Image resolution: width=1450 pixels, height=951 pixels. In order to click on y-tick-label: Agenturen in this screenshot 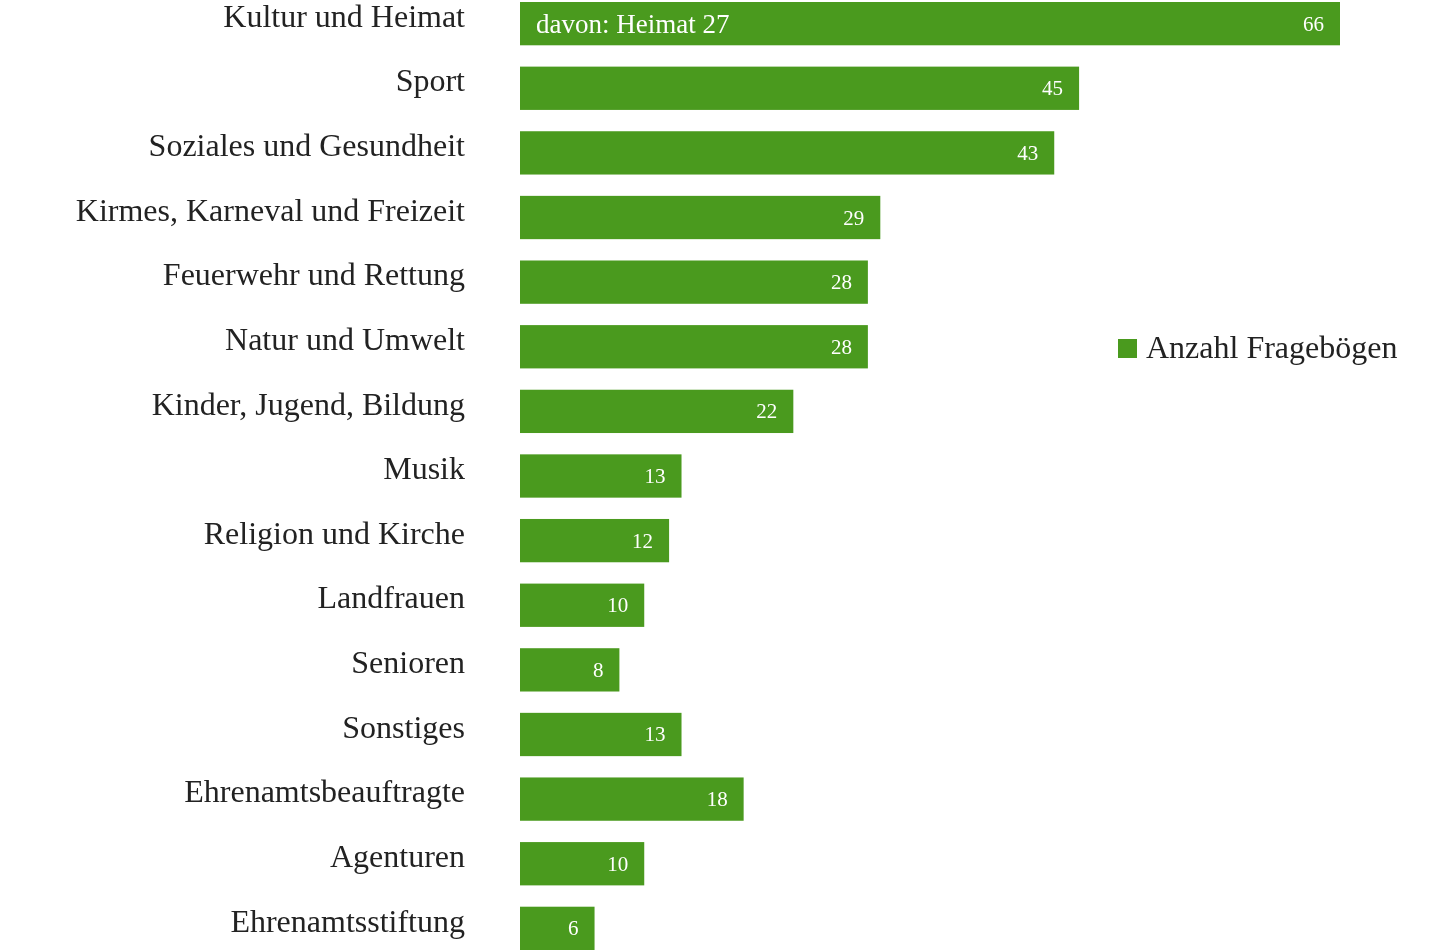, I will do `click(397, 855)`.